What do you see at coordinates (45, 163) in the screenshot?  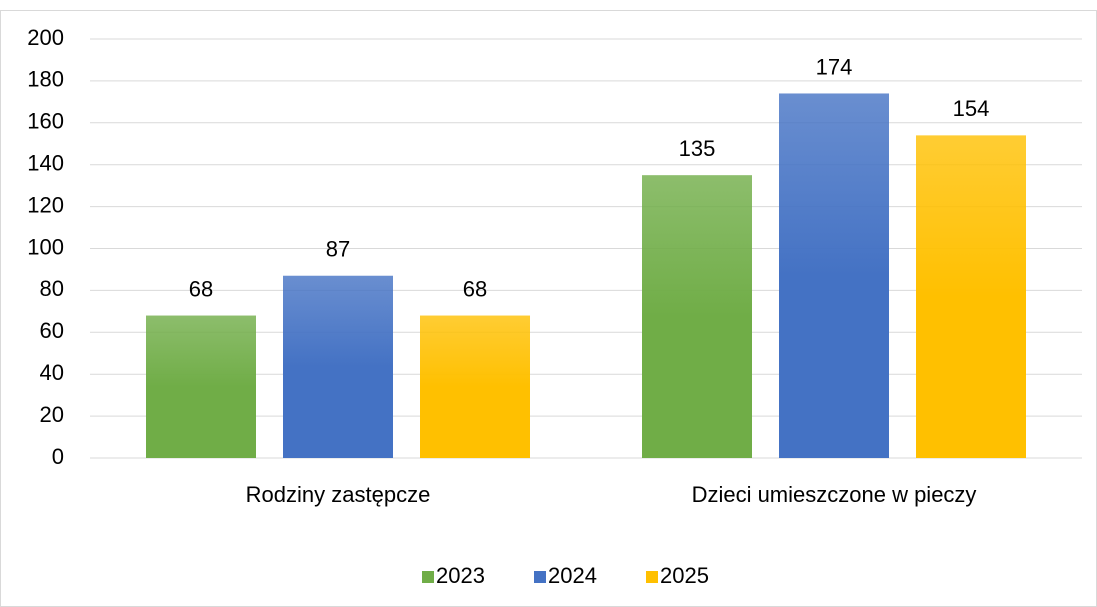 I see `y-tick-label: 140` at bounding box center [45, 163].